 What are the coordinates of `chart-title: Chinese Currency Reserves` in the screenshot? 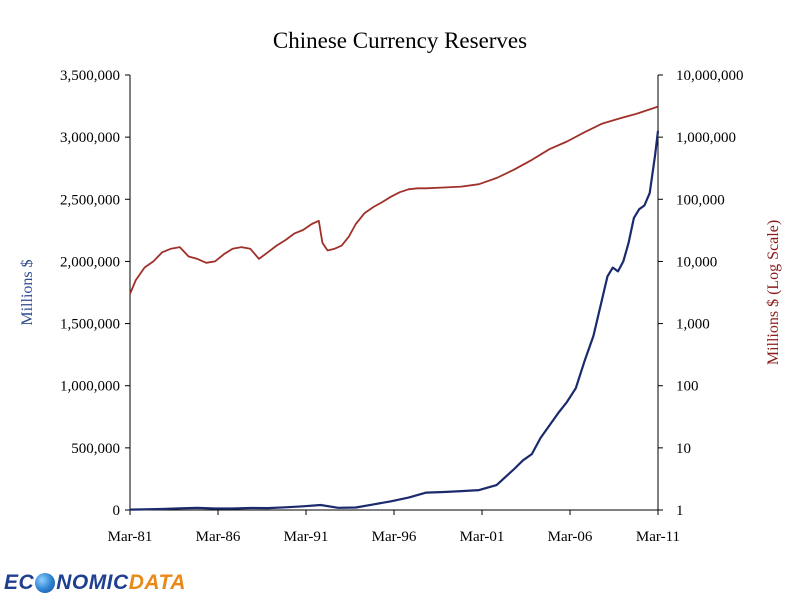 It's located at (400, 40).